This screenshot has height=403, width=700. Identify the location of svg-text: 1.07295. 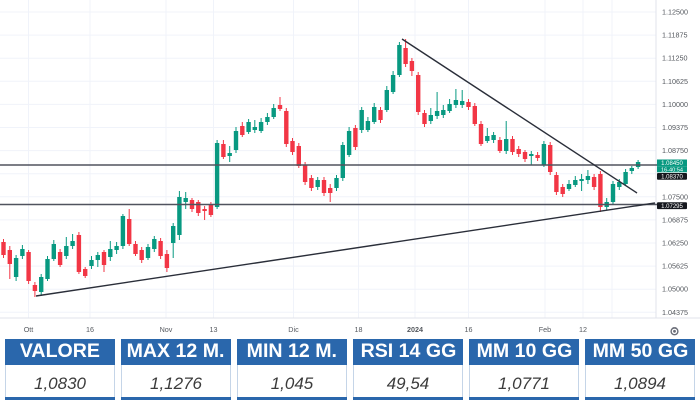
(672, 207).